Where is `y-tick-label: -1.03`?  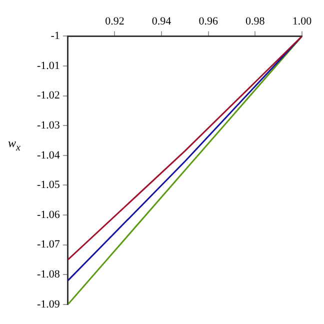
y-tick-label: -1.03 is located at coordinates (48, 125).